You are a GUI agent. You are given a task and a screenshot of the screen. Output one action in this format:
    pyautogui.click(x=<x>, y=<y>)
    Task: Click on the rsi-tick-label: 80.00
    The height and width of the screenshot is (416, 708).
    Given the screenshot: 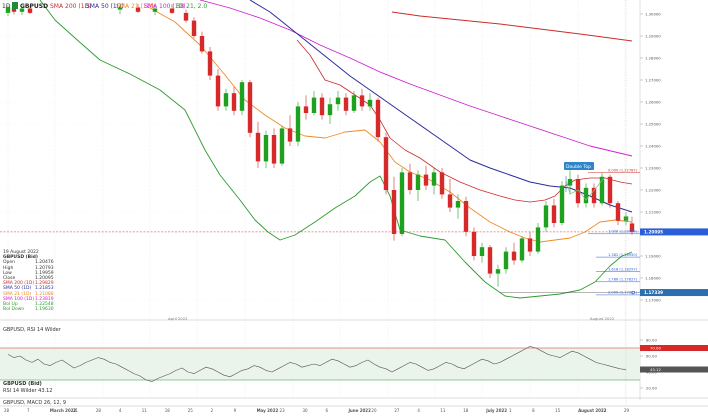 What is the action you would take?
    pyautogui.click(x=651, y=340)
    